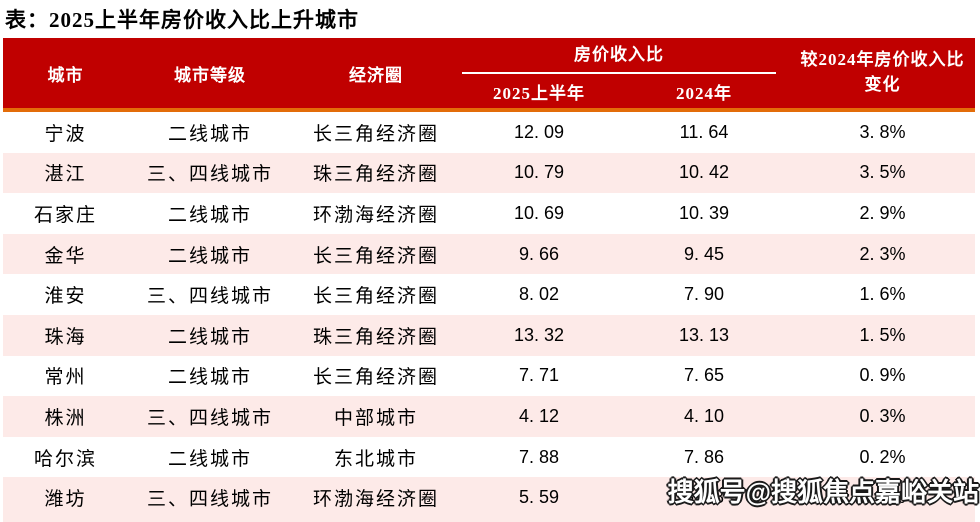 The height and width of the screenshot is (522, 980). What do you see at coordinates (539, 497) in the screenshot?
I see `cell-ratio-2025h1: 5. 59` at bounding box center [539, 497].